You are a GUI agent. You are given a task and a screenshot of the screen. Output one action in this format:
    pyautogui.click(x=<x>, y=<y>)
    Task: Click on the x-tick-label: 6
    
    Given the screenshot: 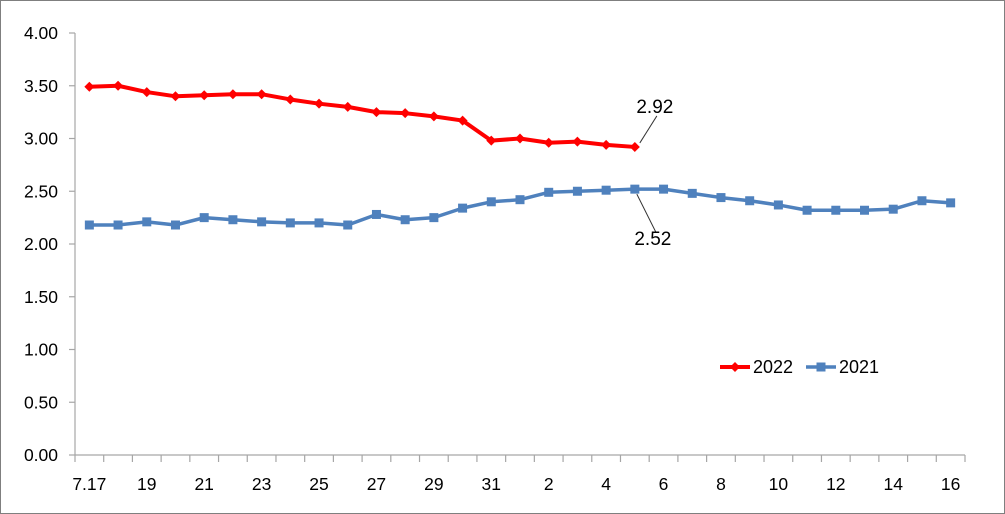 What is the action you would take?
    pyautogui.click(x=664, y=484)
    